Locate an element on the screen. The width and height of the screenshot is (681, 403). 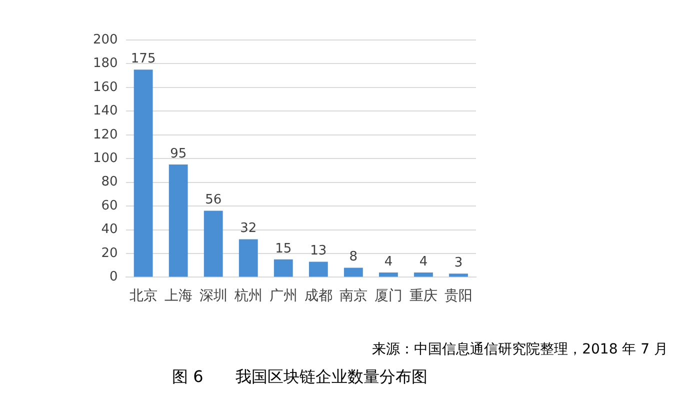
x-tick-label: 深圳 is located at coordinates (213, 296).